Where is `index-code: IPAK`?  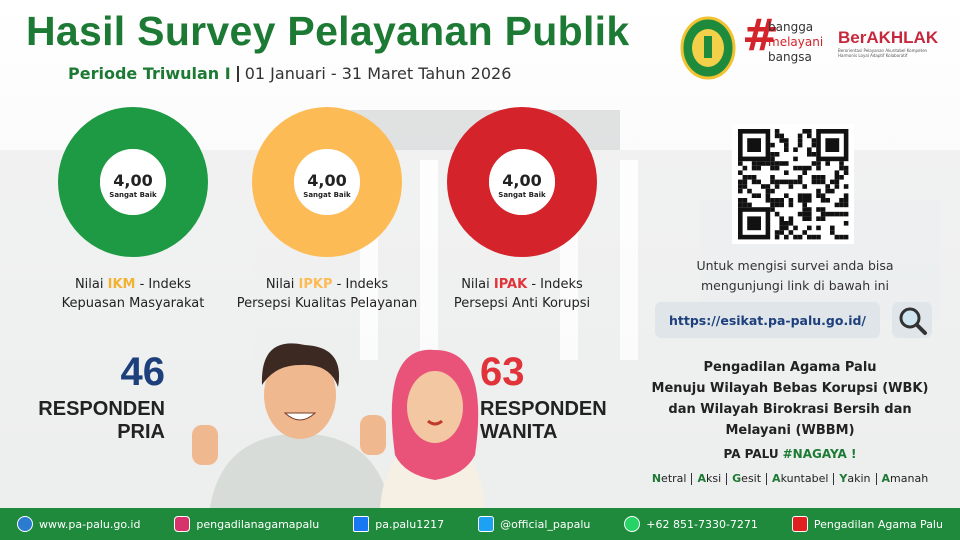 index-code: IPAK is located at coordinates (510, 284).